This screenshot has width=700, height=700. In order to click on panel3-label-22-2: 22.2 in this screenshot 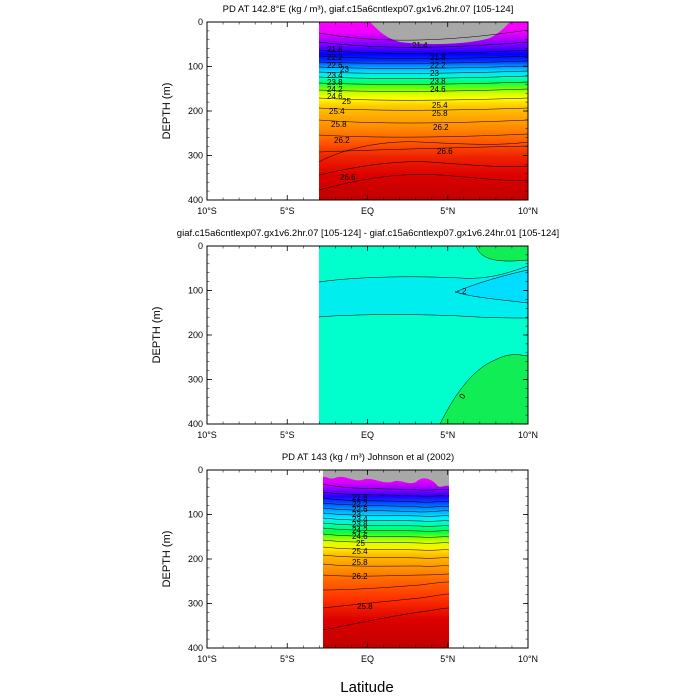, I will do `click(360, 504)`.